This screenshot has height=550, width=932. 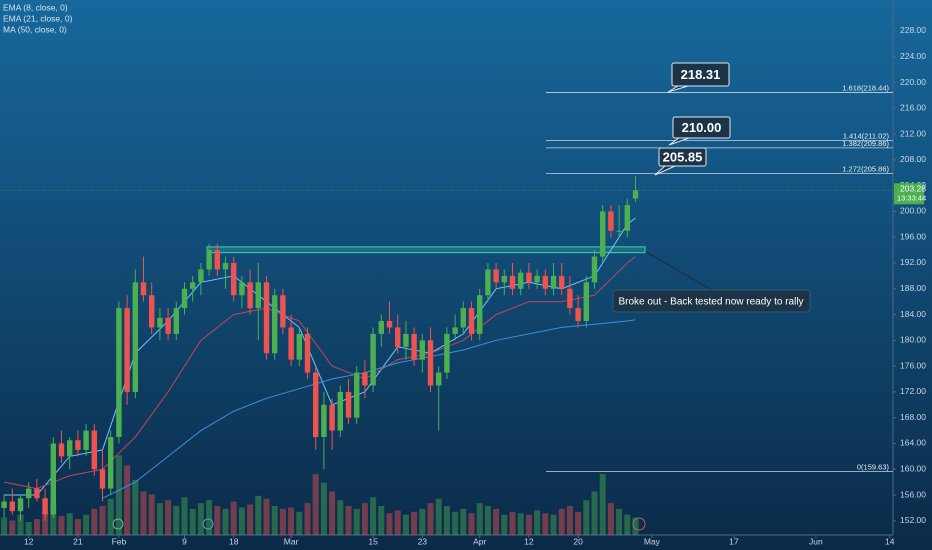 I want to click on y-tick-label: 168.00, so click(x=913, y=417).